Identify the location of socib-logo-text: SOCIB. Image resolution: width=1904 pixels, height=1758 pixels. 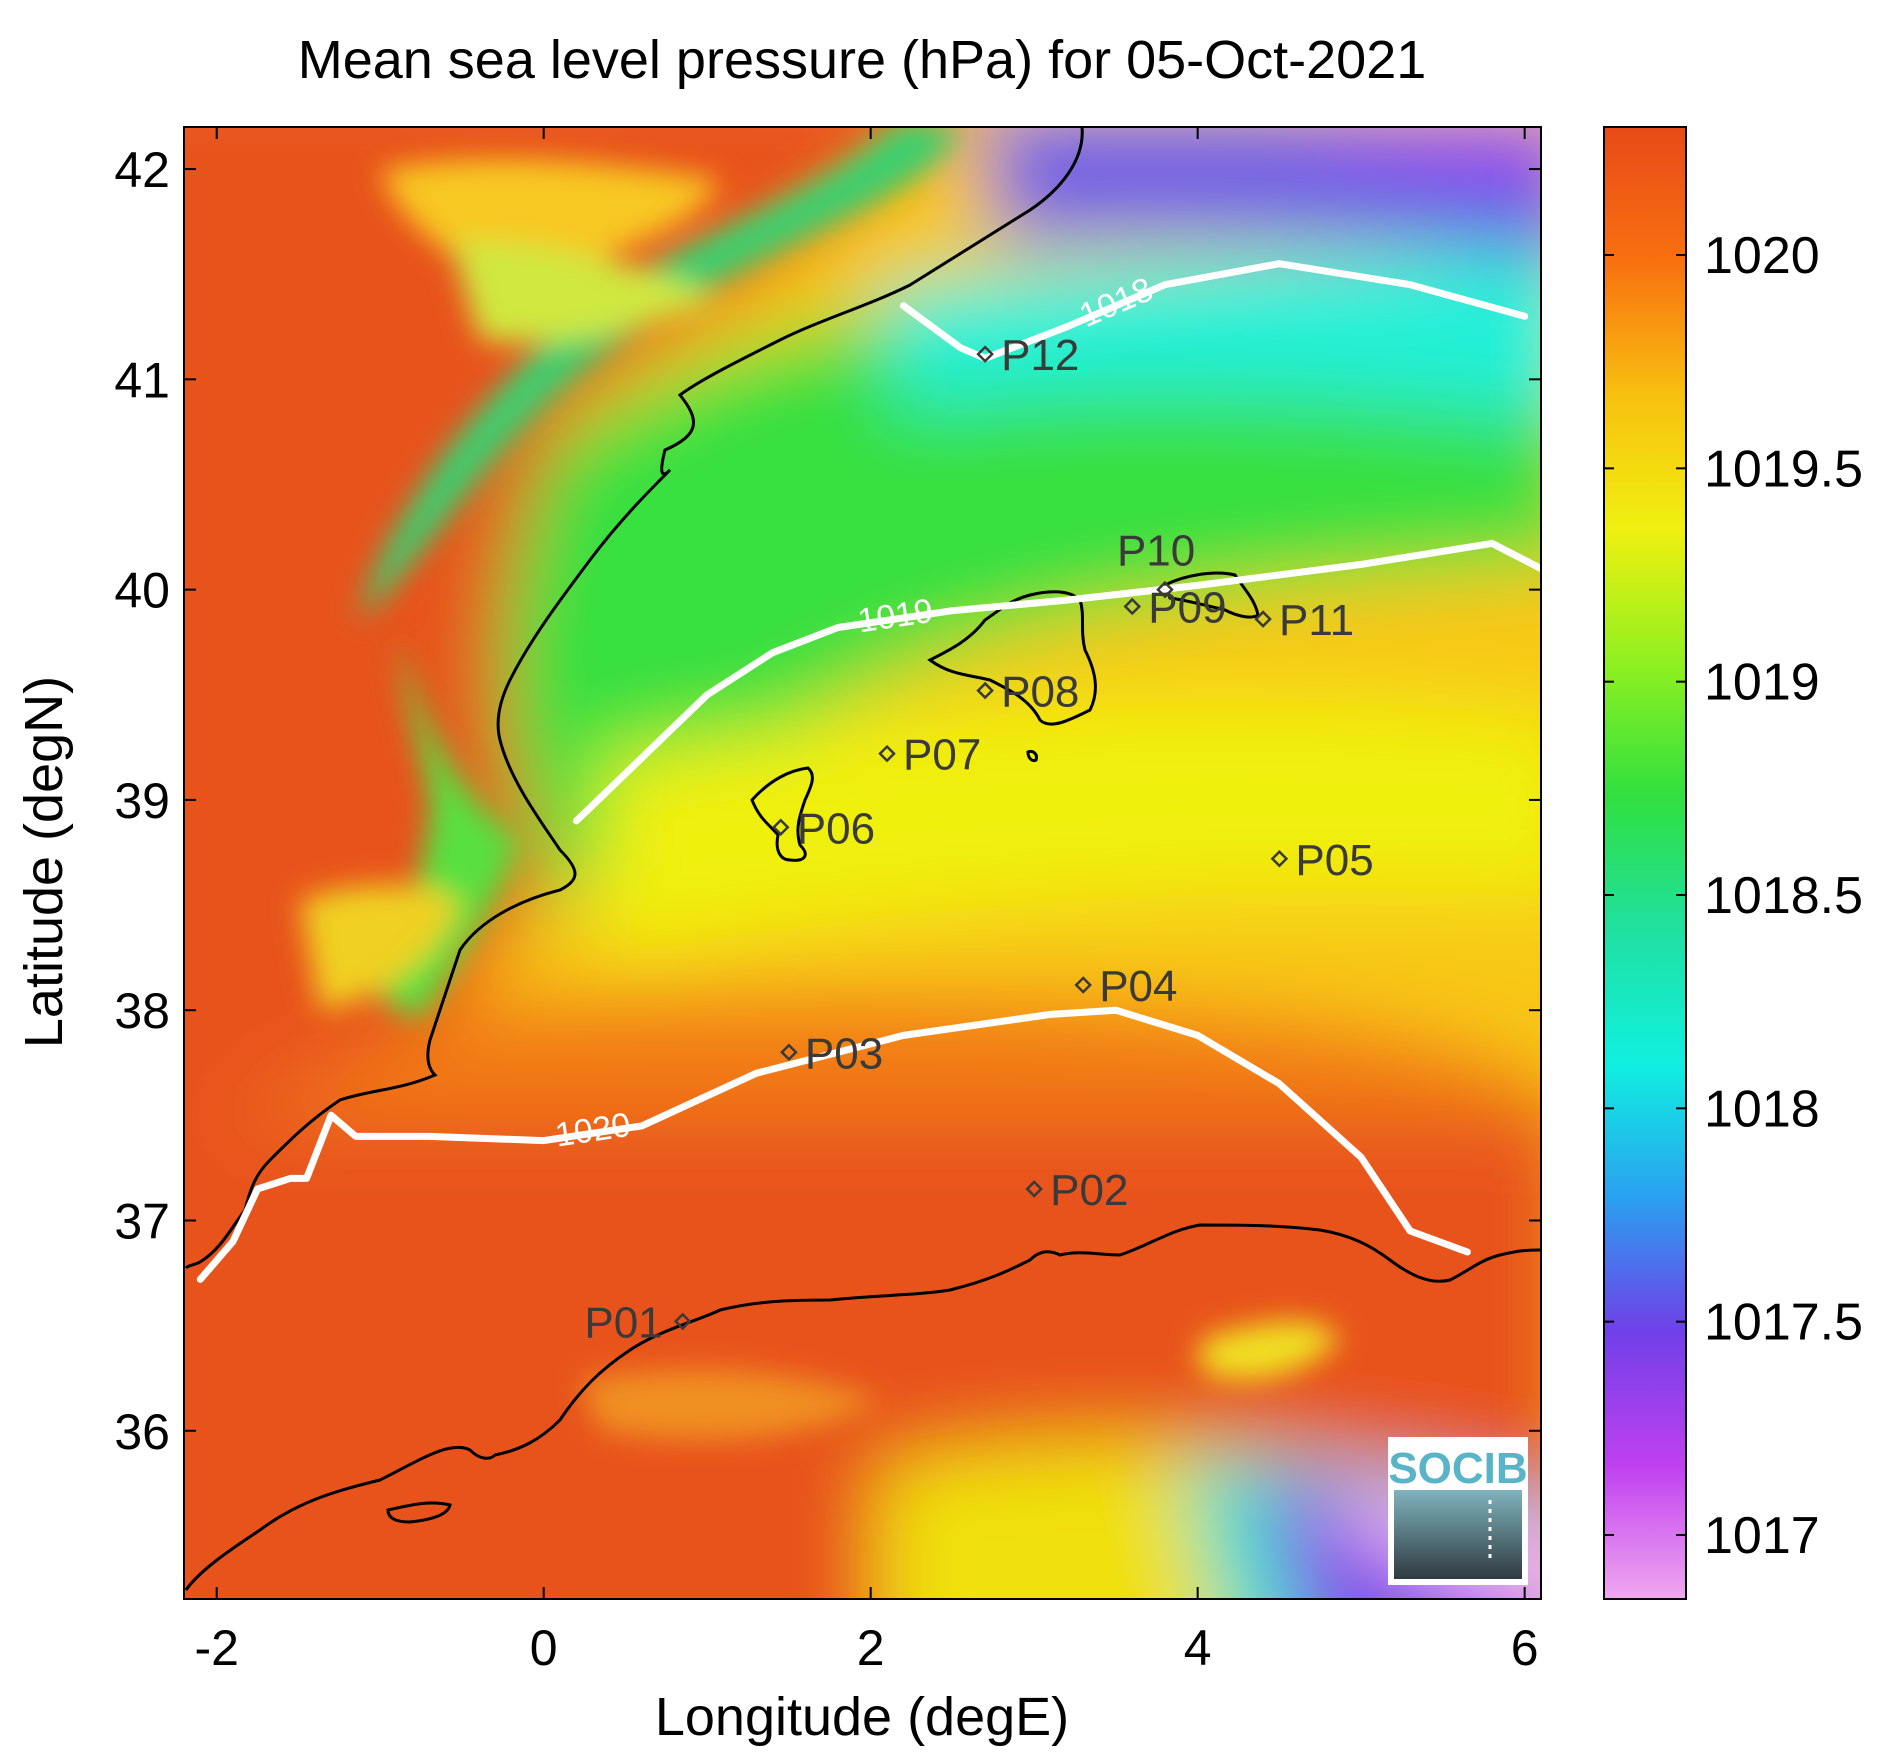
(1457, 1468).